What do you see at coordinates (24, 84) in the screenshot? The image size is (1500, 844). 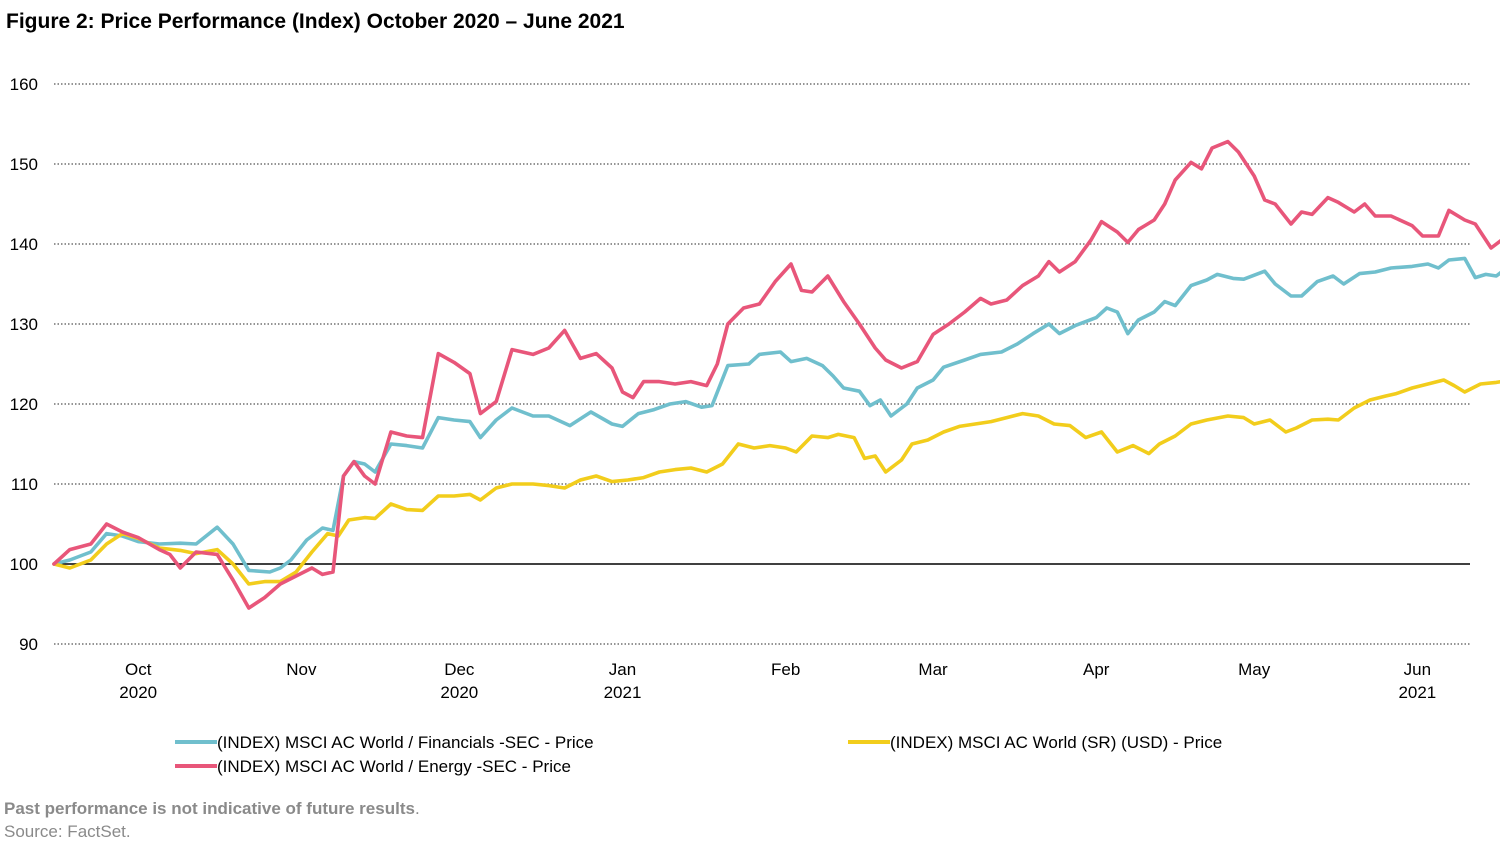 I see `y-tick-label: 160` at bounding box center [24, 84].